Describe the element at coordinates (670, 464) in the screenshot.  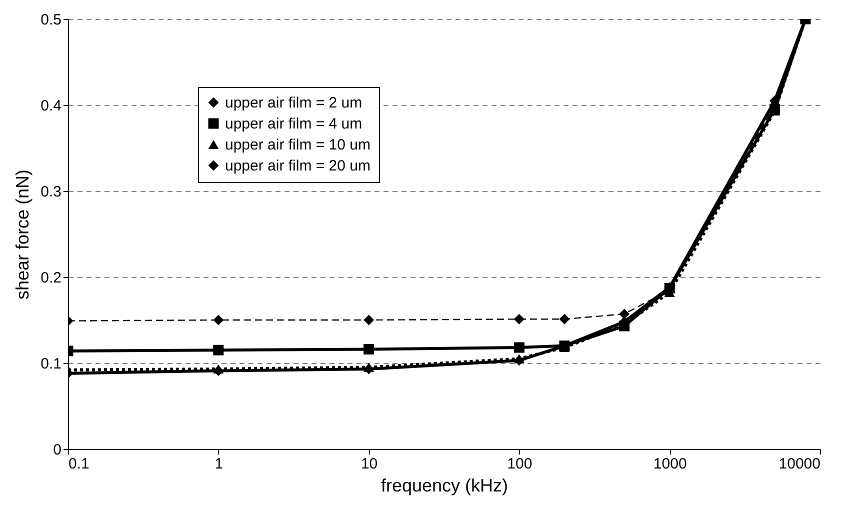
I see `x-tick-label: 1000` at that location.